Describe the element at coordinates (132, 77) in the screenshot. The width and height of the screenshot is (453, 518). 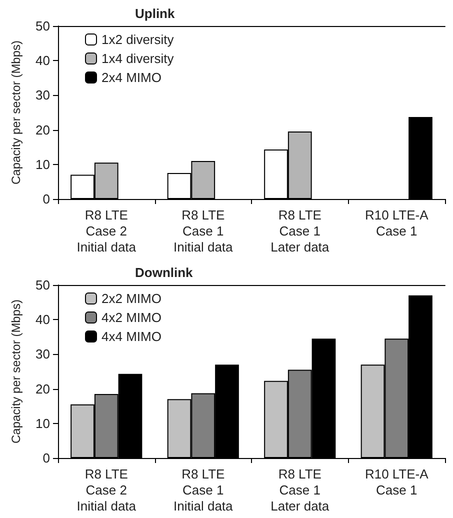
I see `legend-label: 2x4 MIMO` at that location.